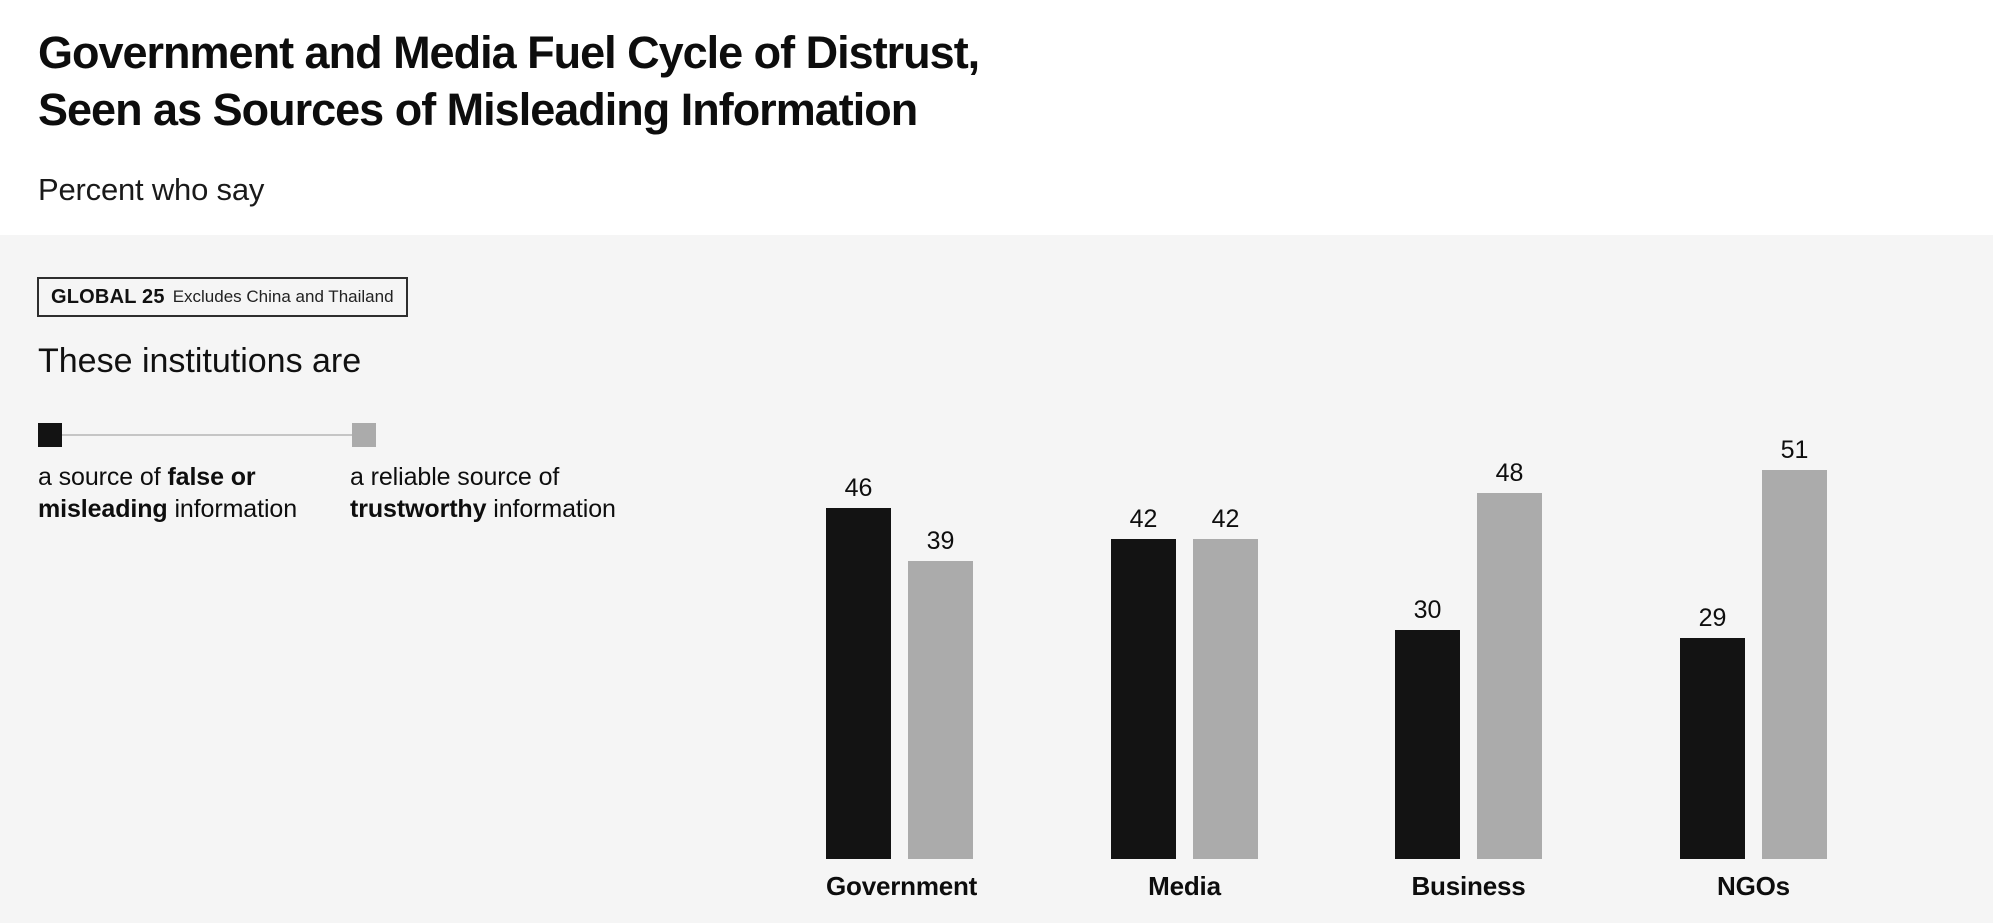 This screenshot has height=923, width=1993. Describe the element at coordinates (108, 296) in the screenshot. I see `global-tag-label: GLOBAL 25` at that location.